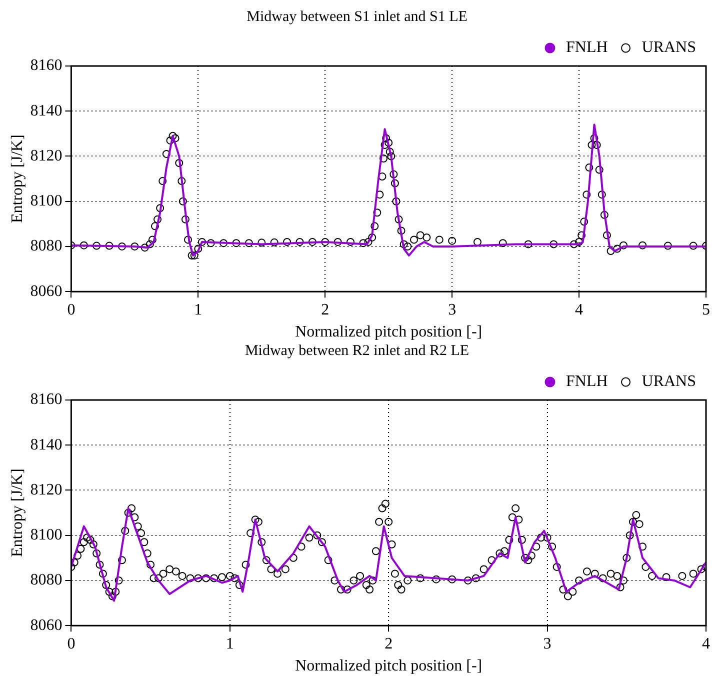  What do you see at coordinates (357, 350) in the screenshot?
I see `chart-title: Midway between R2 inlet and R2 LE` at bounding box center [357, 350].